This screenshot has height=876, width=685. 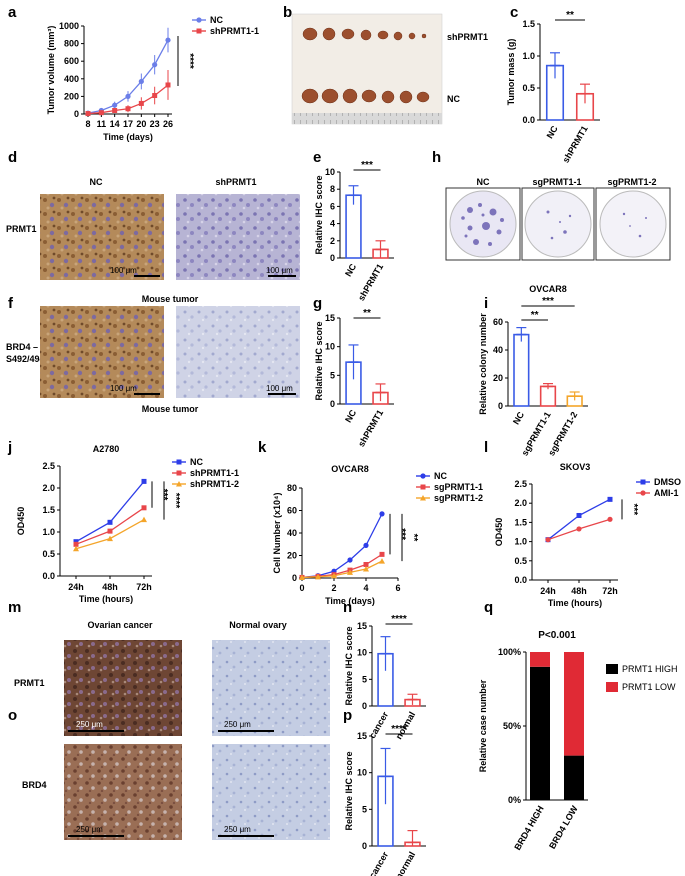 I want to click on x-tick-label: 8, so click(x=87, y=124).